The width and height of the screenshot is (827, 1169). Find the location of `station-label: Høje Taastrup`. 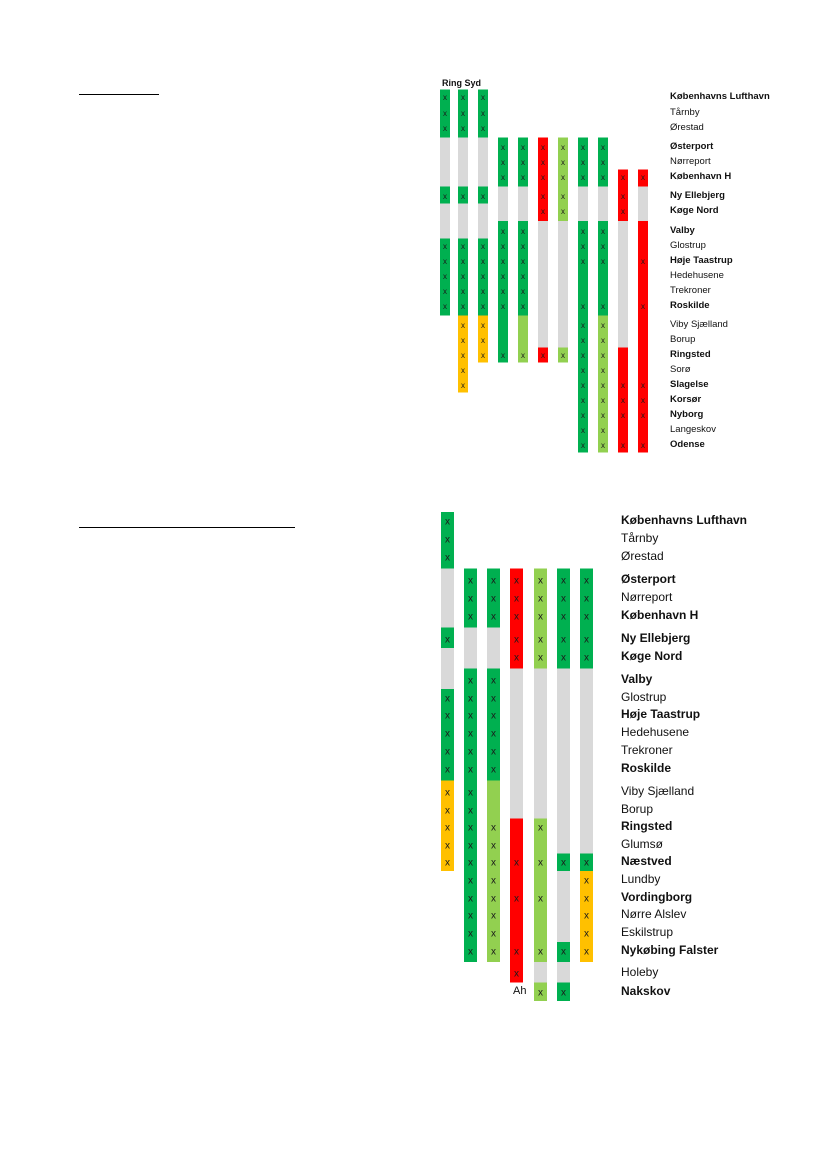

station-label: Høje Taastrup is located at coordinates (701, 260).